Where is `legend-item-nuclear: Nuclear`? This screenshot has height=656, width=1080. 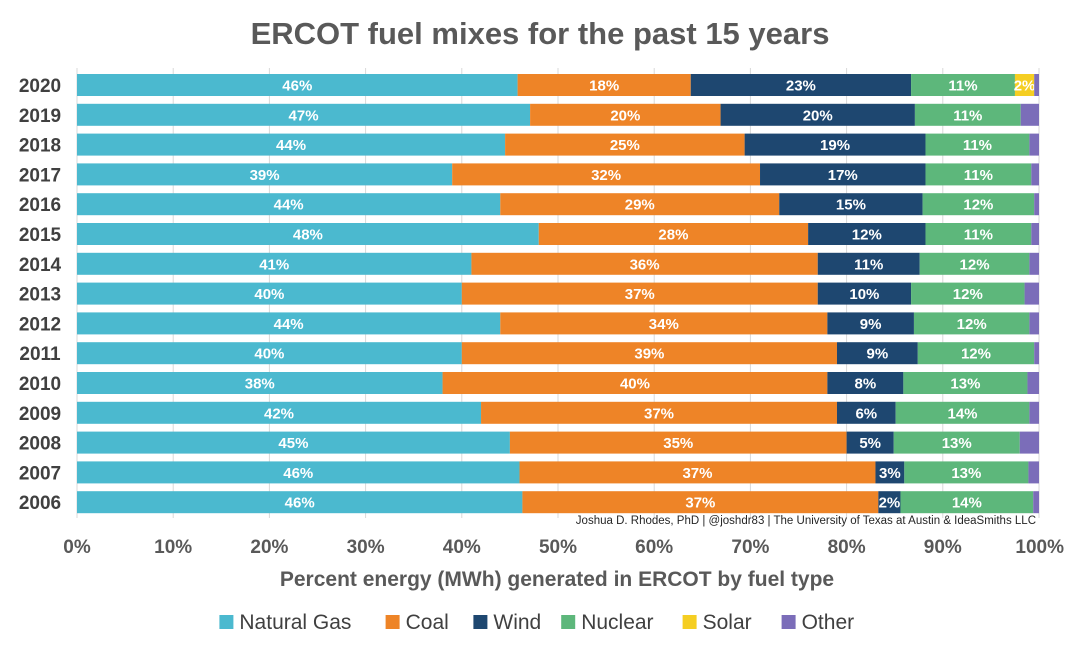
legend-item-nuclear: Nuclear is located at coordinates (607, 622).